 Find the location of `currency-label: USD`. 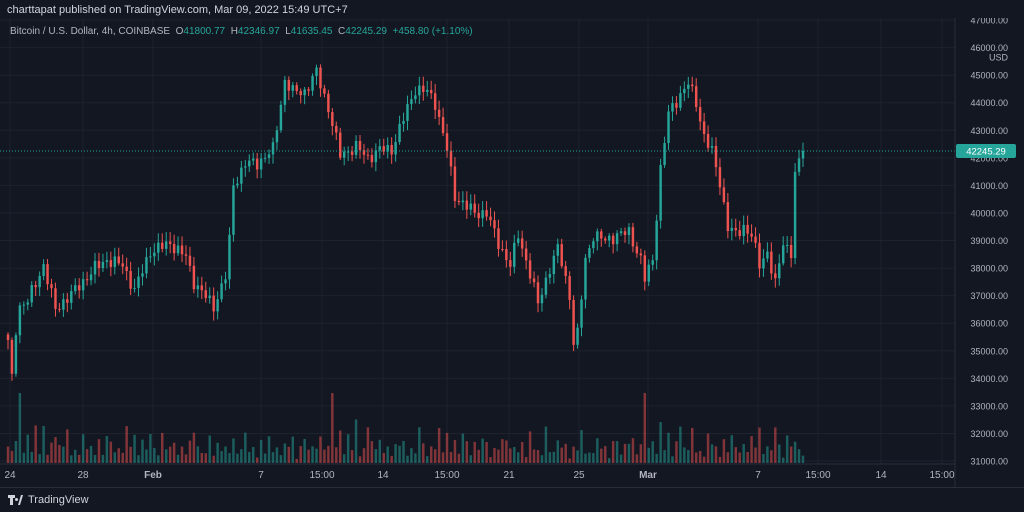

currency-label: USD is located at coordinates (999, 58).